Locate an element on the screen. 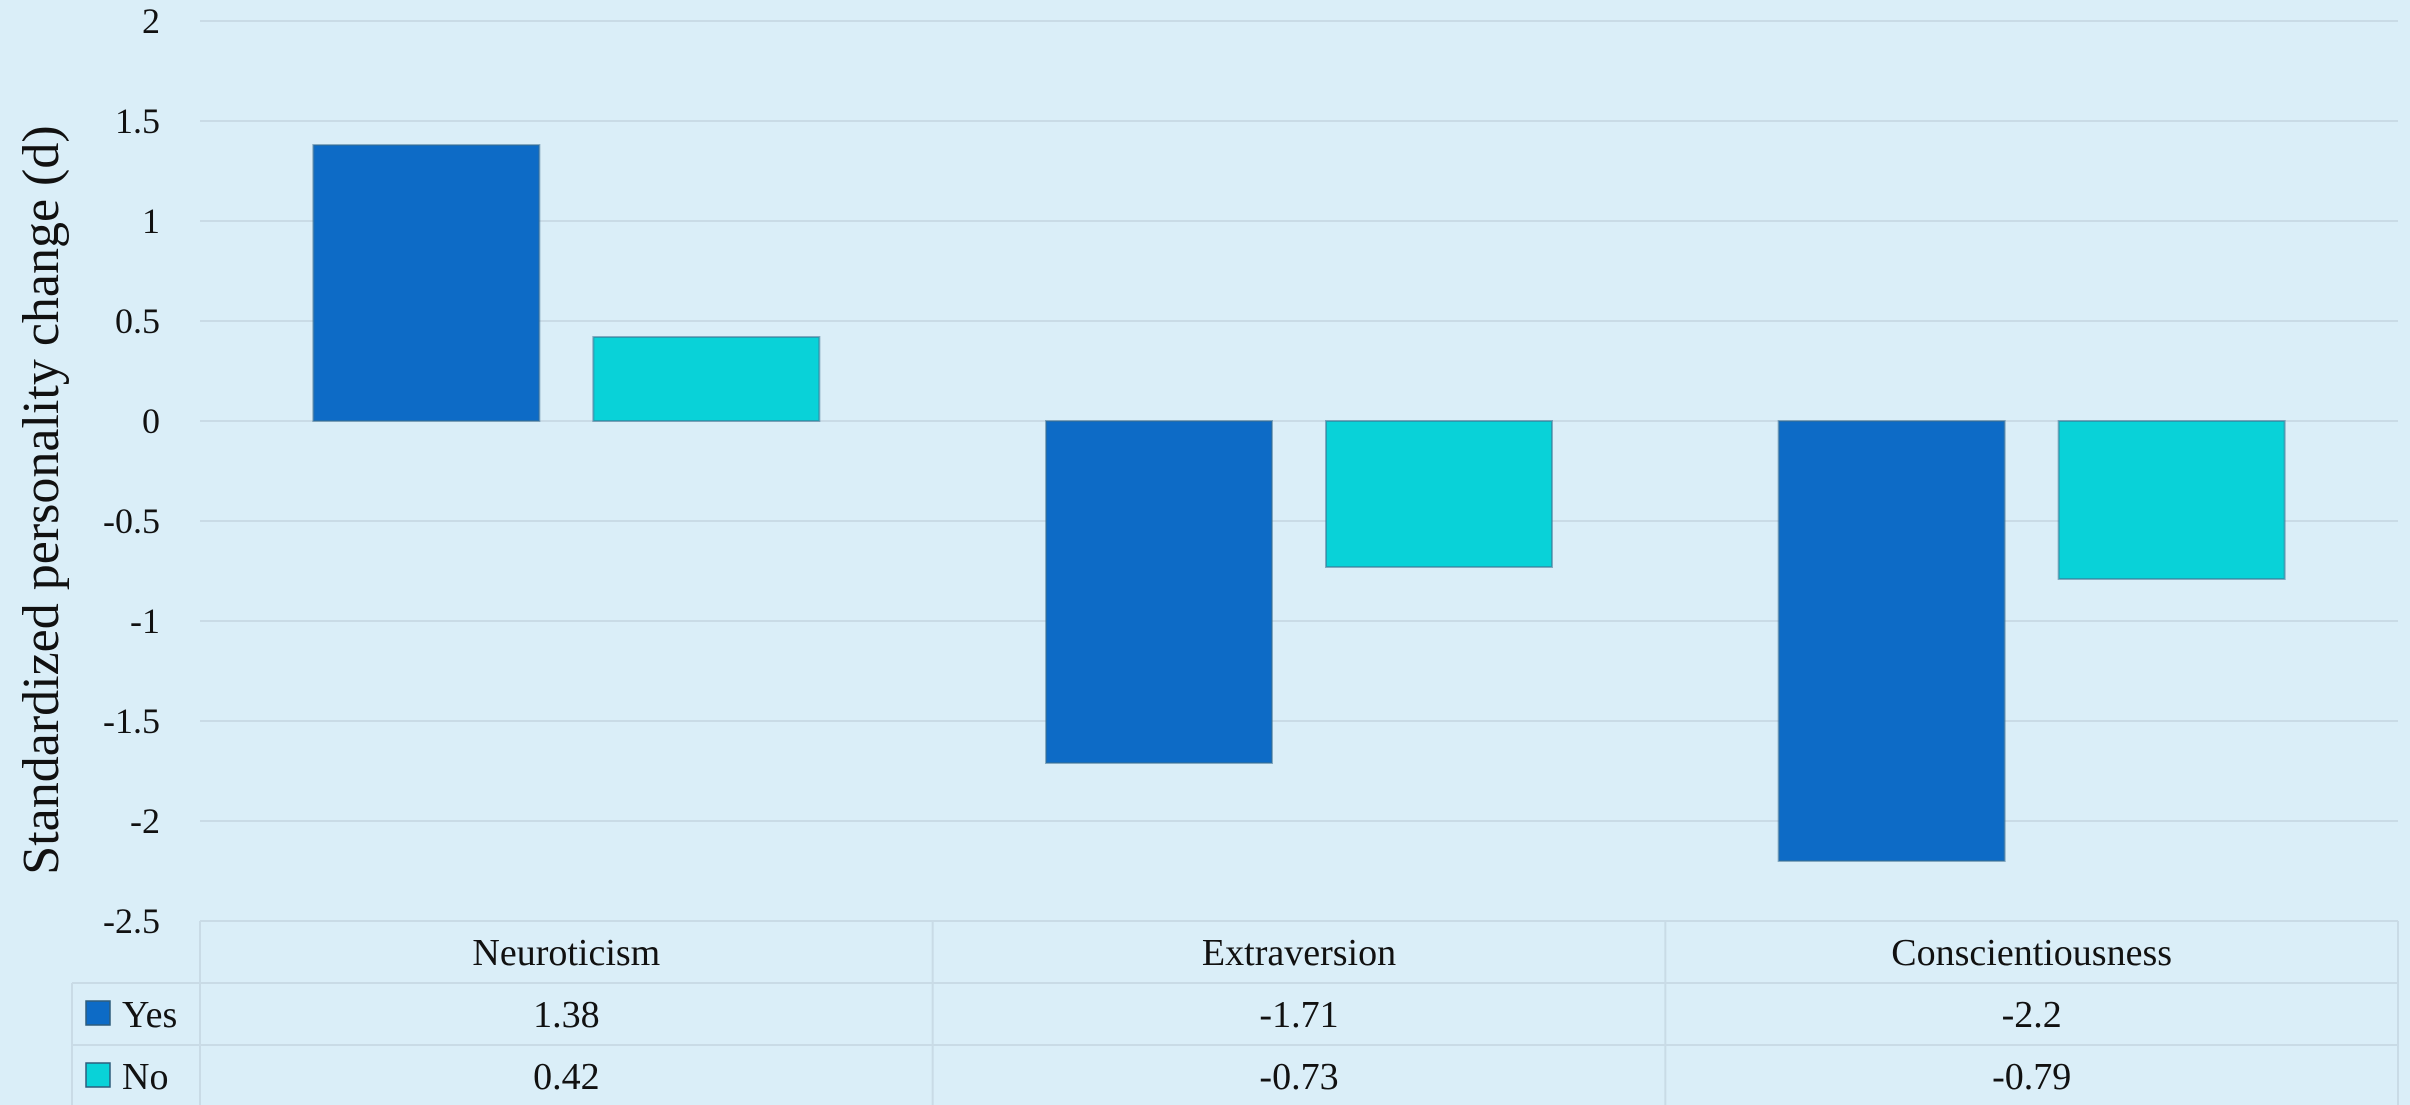  data-label: 0.42 is located at coordinates (566, 1077).